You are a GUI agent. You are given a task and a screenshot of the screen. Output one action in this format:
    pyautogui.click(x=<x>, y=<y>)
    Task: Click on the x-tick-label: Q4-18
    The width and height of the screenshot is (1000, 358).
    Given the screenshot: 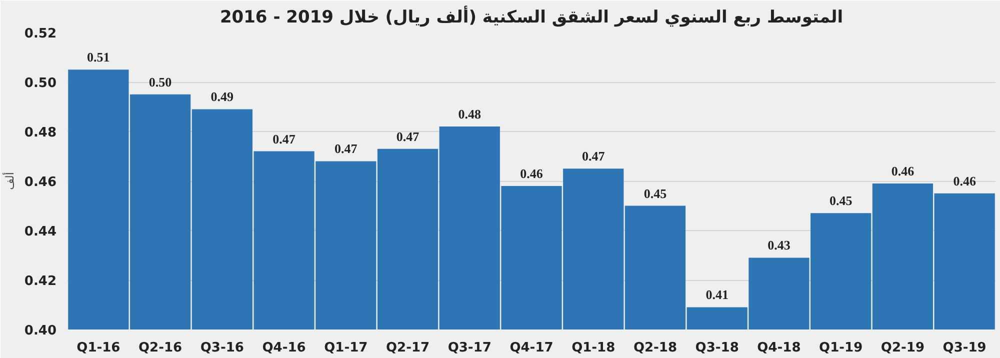 What is the action you would take?
    pyautogui.click(x=779, y=348)
    